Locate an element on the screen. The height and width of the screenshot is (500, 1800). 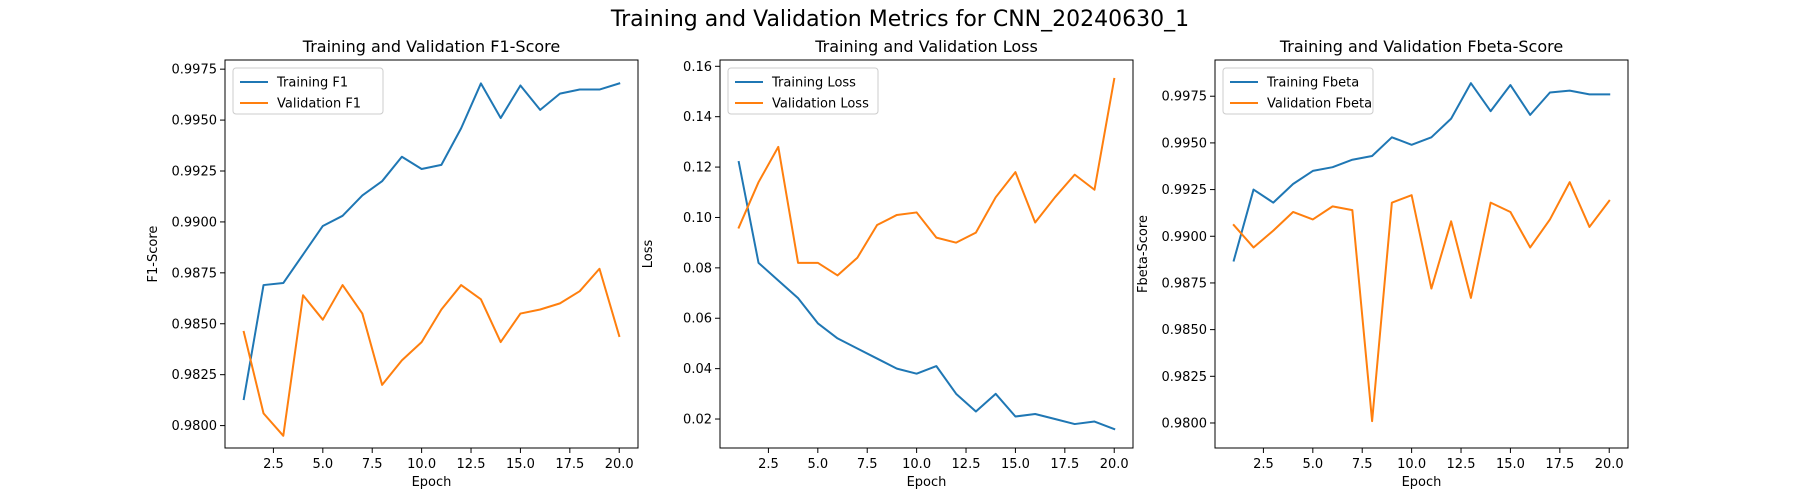
y-tick-label: 0.04 is located at coordinates (697, 369).